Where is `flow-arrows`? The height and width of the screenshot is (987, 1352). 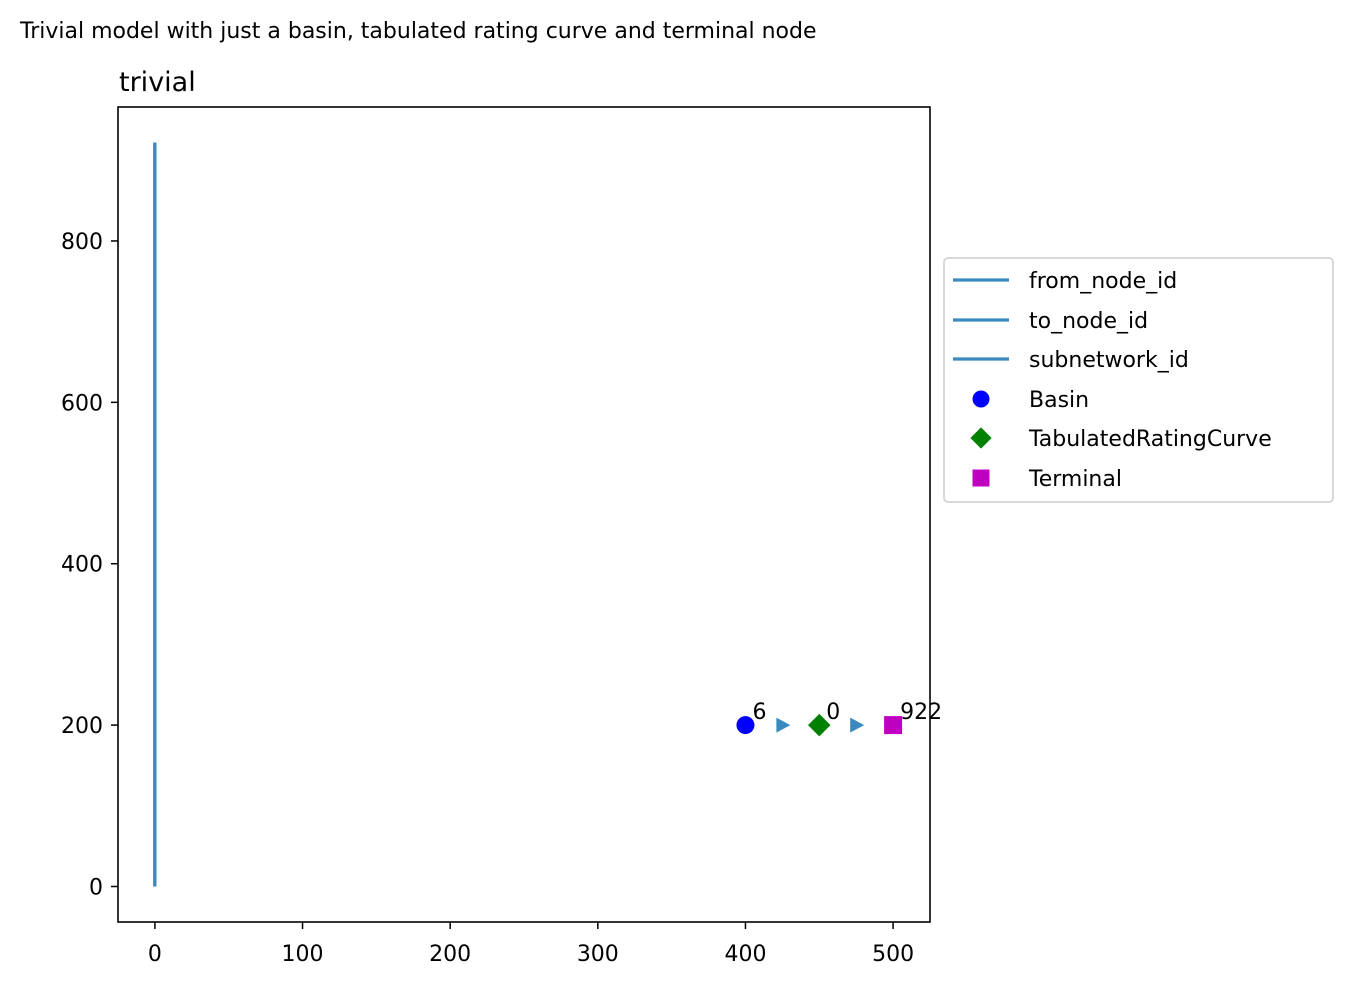 flow-arrows is located at coordinates (820, 725).